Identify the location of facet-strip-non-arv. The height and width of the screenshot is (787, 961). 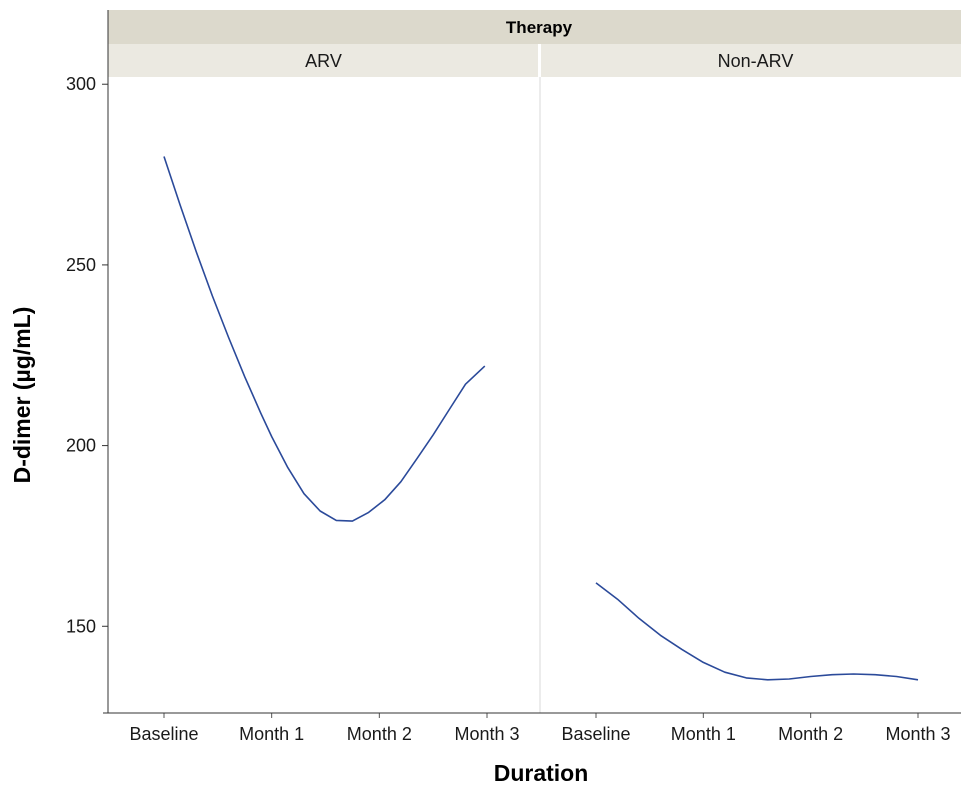
(751, 60).